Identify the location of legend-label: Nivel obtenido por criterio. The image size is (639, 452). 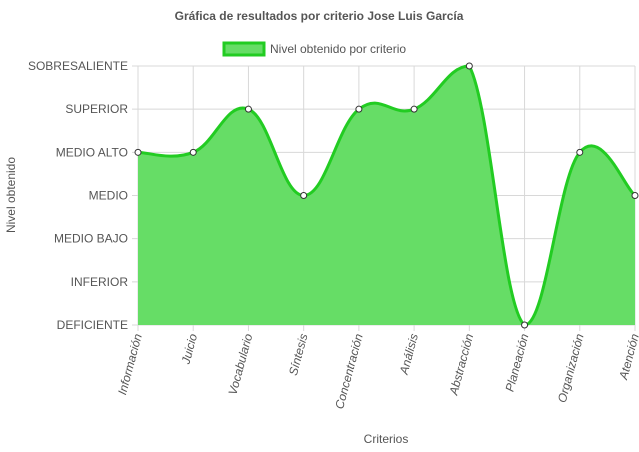
(338, 49).